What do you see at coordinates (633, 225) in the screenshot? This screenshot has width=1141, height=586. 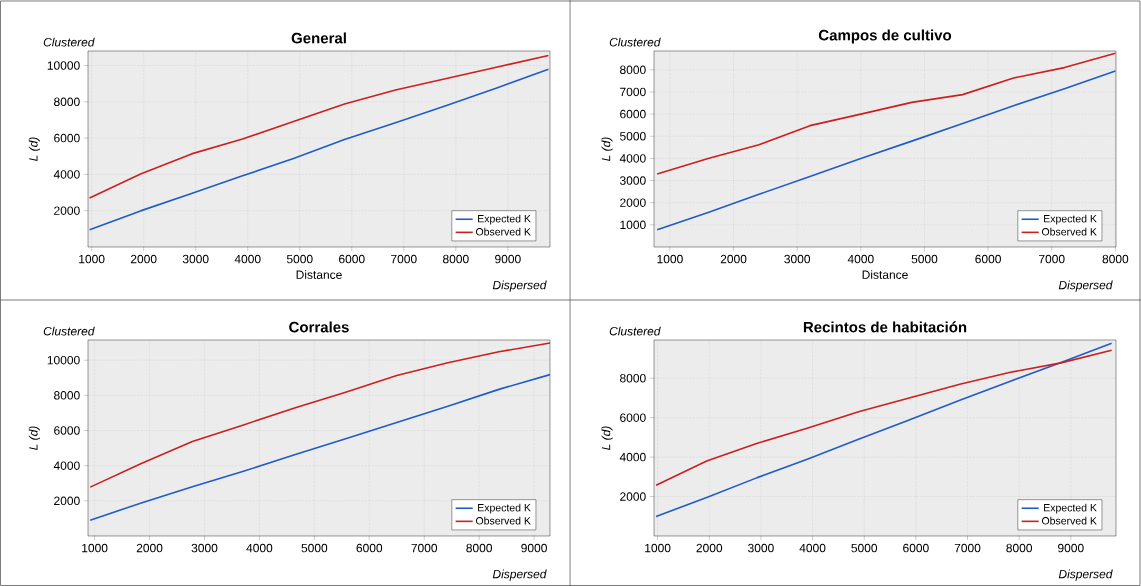 I see `y-tick-label: 1000` at bounding box center [633, 225].